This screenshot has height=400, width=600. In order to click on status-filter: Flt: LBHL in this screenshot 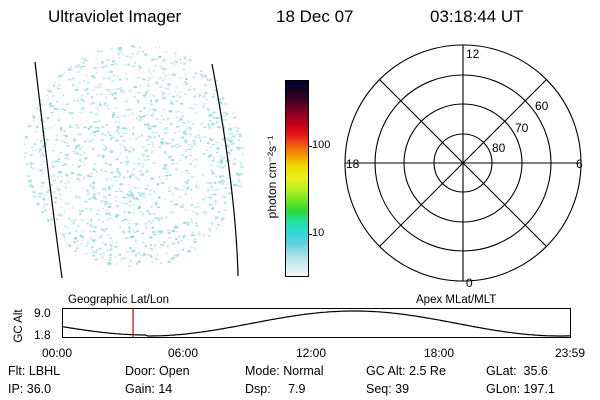, I will do `click(34, 371)`.